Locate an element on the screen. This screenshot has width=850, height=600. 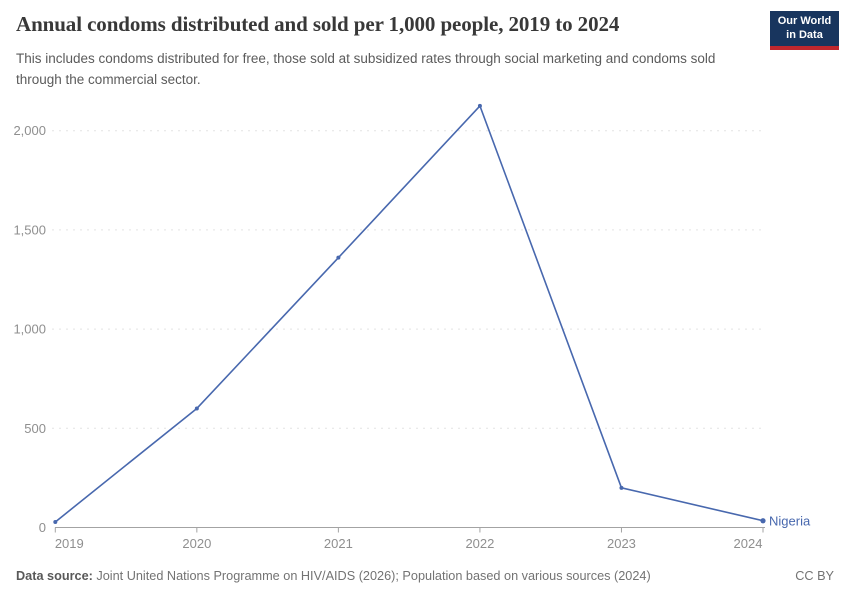
y-tick-label: 2,000 is located at coordinates (29, 130).